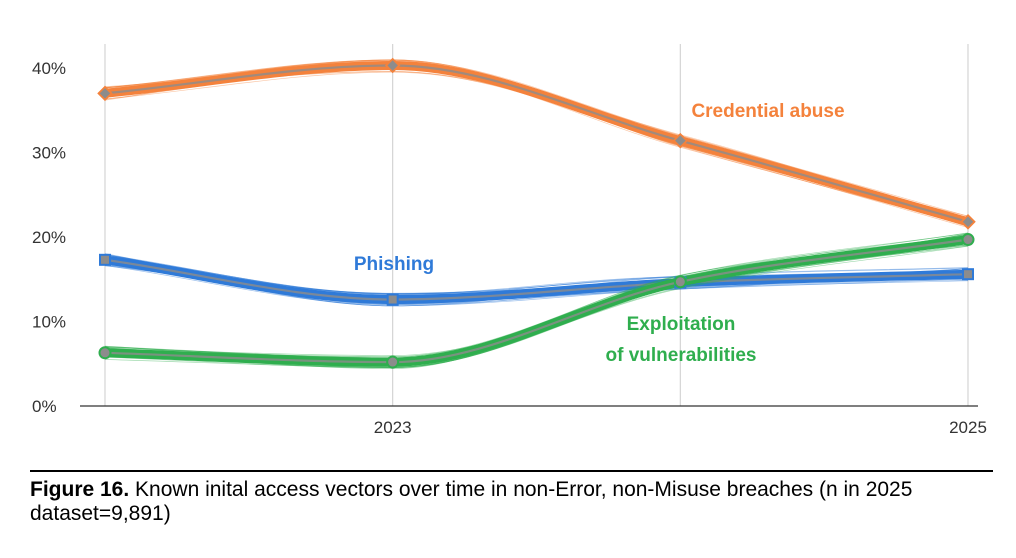  I want to click on series-label-credential-abuse: Credential abuse, so click(767, 111).